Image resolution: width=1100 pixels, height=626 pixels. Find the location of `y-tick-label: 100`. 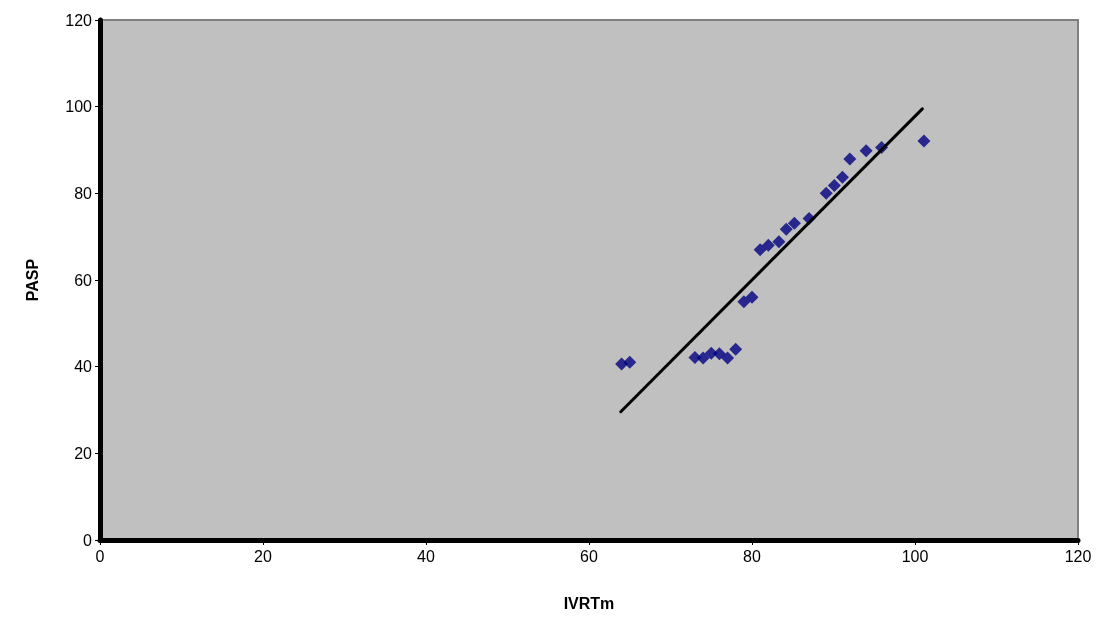

y-tick-label: 100 is located at coordinates (79, 107).